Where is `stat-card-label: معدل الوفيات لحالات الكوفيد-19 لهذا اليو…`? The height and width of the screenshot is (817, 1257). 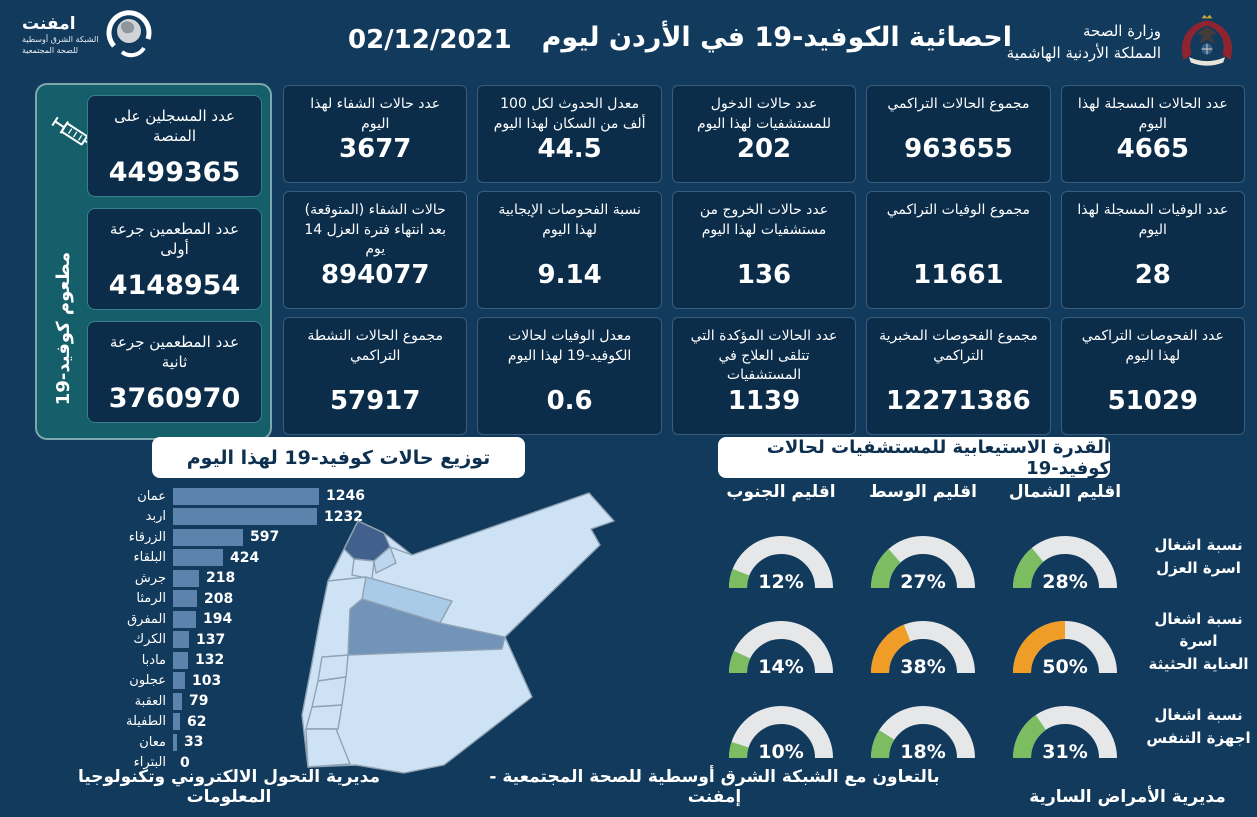
stat-card-label: معدل الوفيات لحالات الكوفيد-19 لهذا اليو… is located at coordinates (569, 345).